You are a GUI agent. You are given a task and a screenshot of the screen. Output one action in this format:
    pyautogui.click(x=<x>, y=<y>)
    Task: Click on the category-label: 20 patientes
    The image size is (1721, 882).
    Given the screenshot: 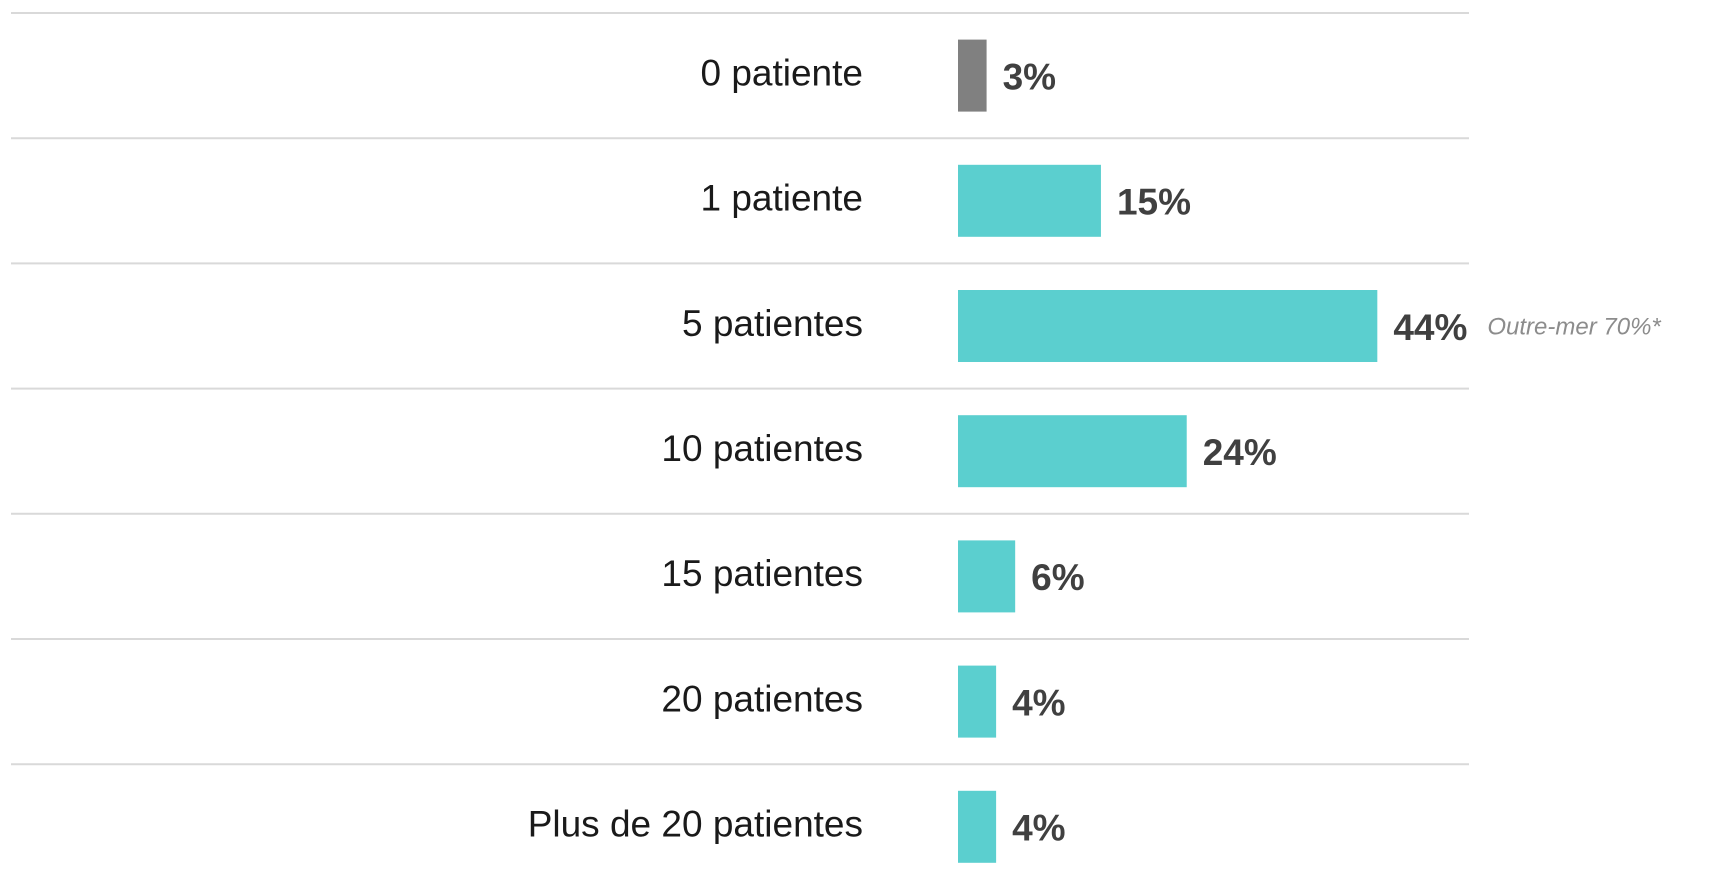 What is the action you would take?
    pyautogui.click(x=762, y=698)
    